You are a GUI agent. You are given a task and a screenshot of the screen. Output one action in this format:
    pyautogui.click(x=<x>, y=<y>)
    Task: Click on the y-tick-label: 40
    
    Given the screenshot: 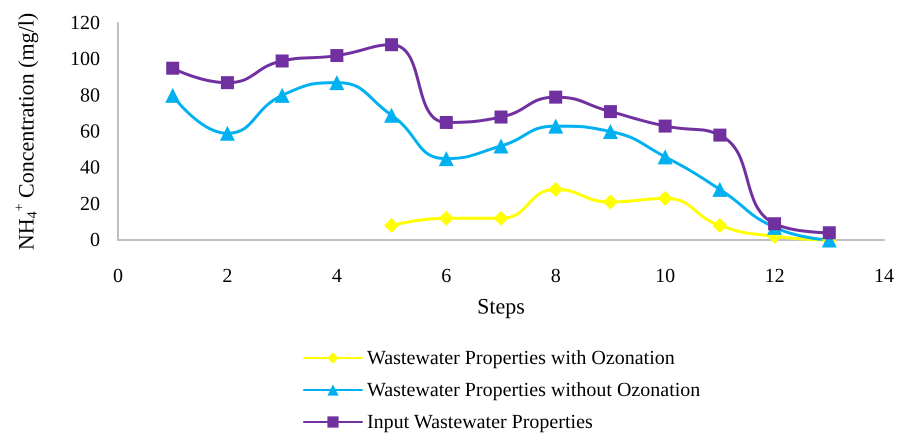 What is the action you would take?
    pyautogui.click(x=90, y=167)
    